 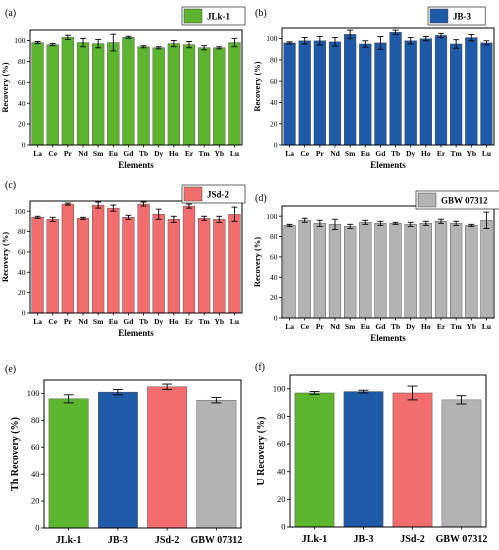 What do you see at coordinates (193, 16) in the screenshot?
I see `legend-swatch` at bounding box center [193, 16].